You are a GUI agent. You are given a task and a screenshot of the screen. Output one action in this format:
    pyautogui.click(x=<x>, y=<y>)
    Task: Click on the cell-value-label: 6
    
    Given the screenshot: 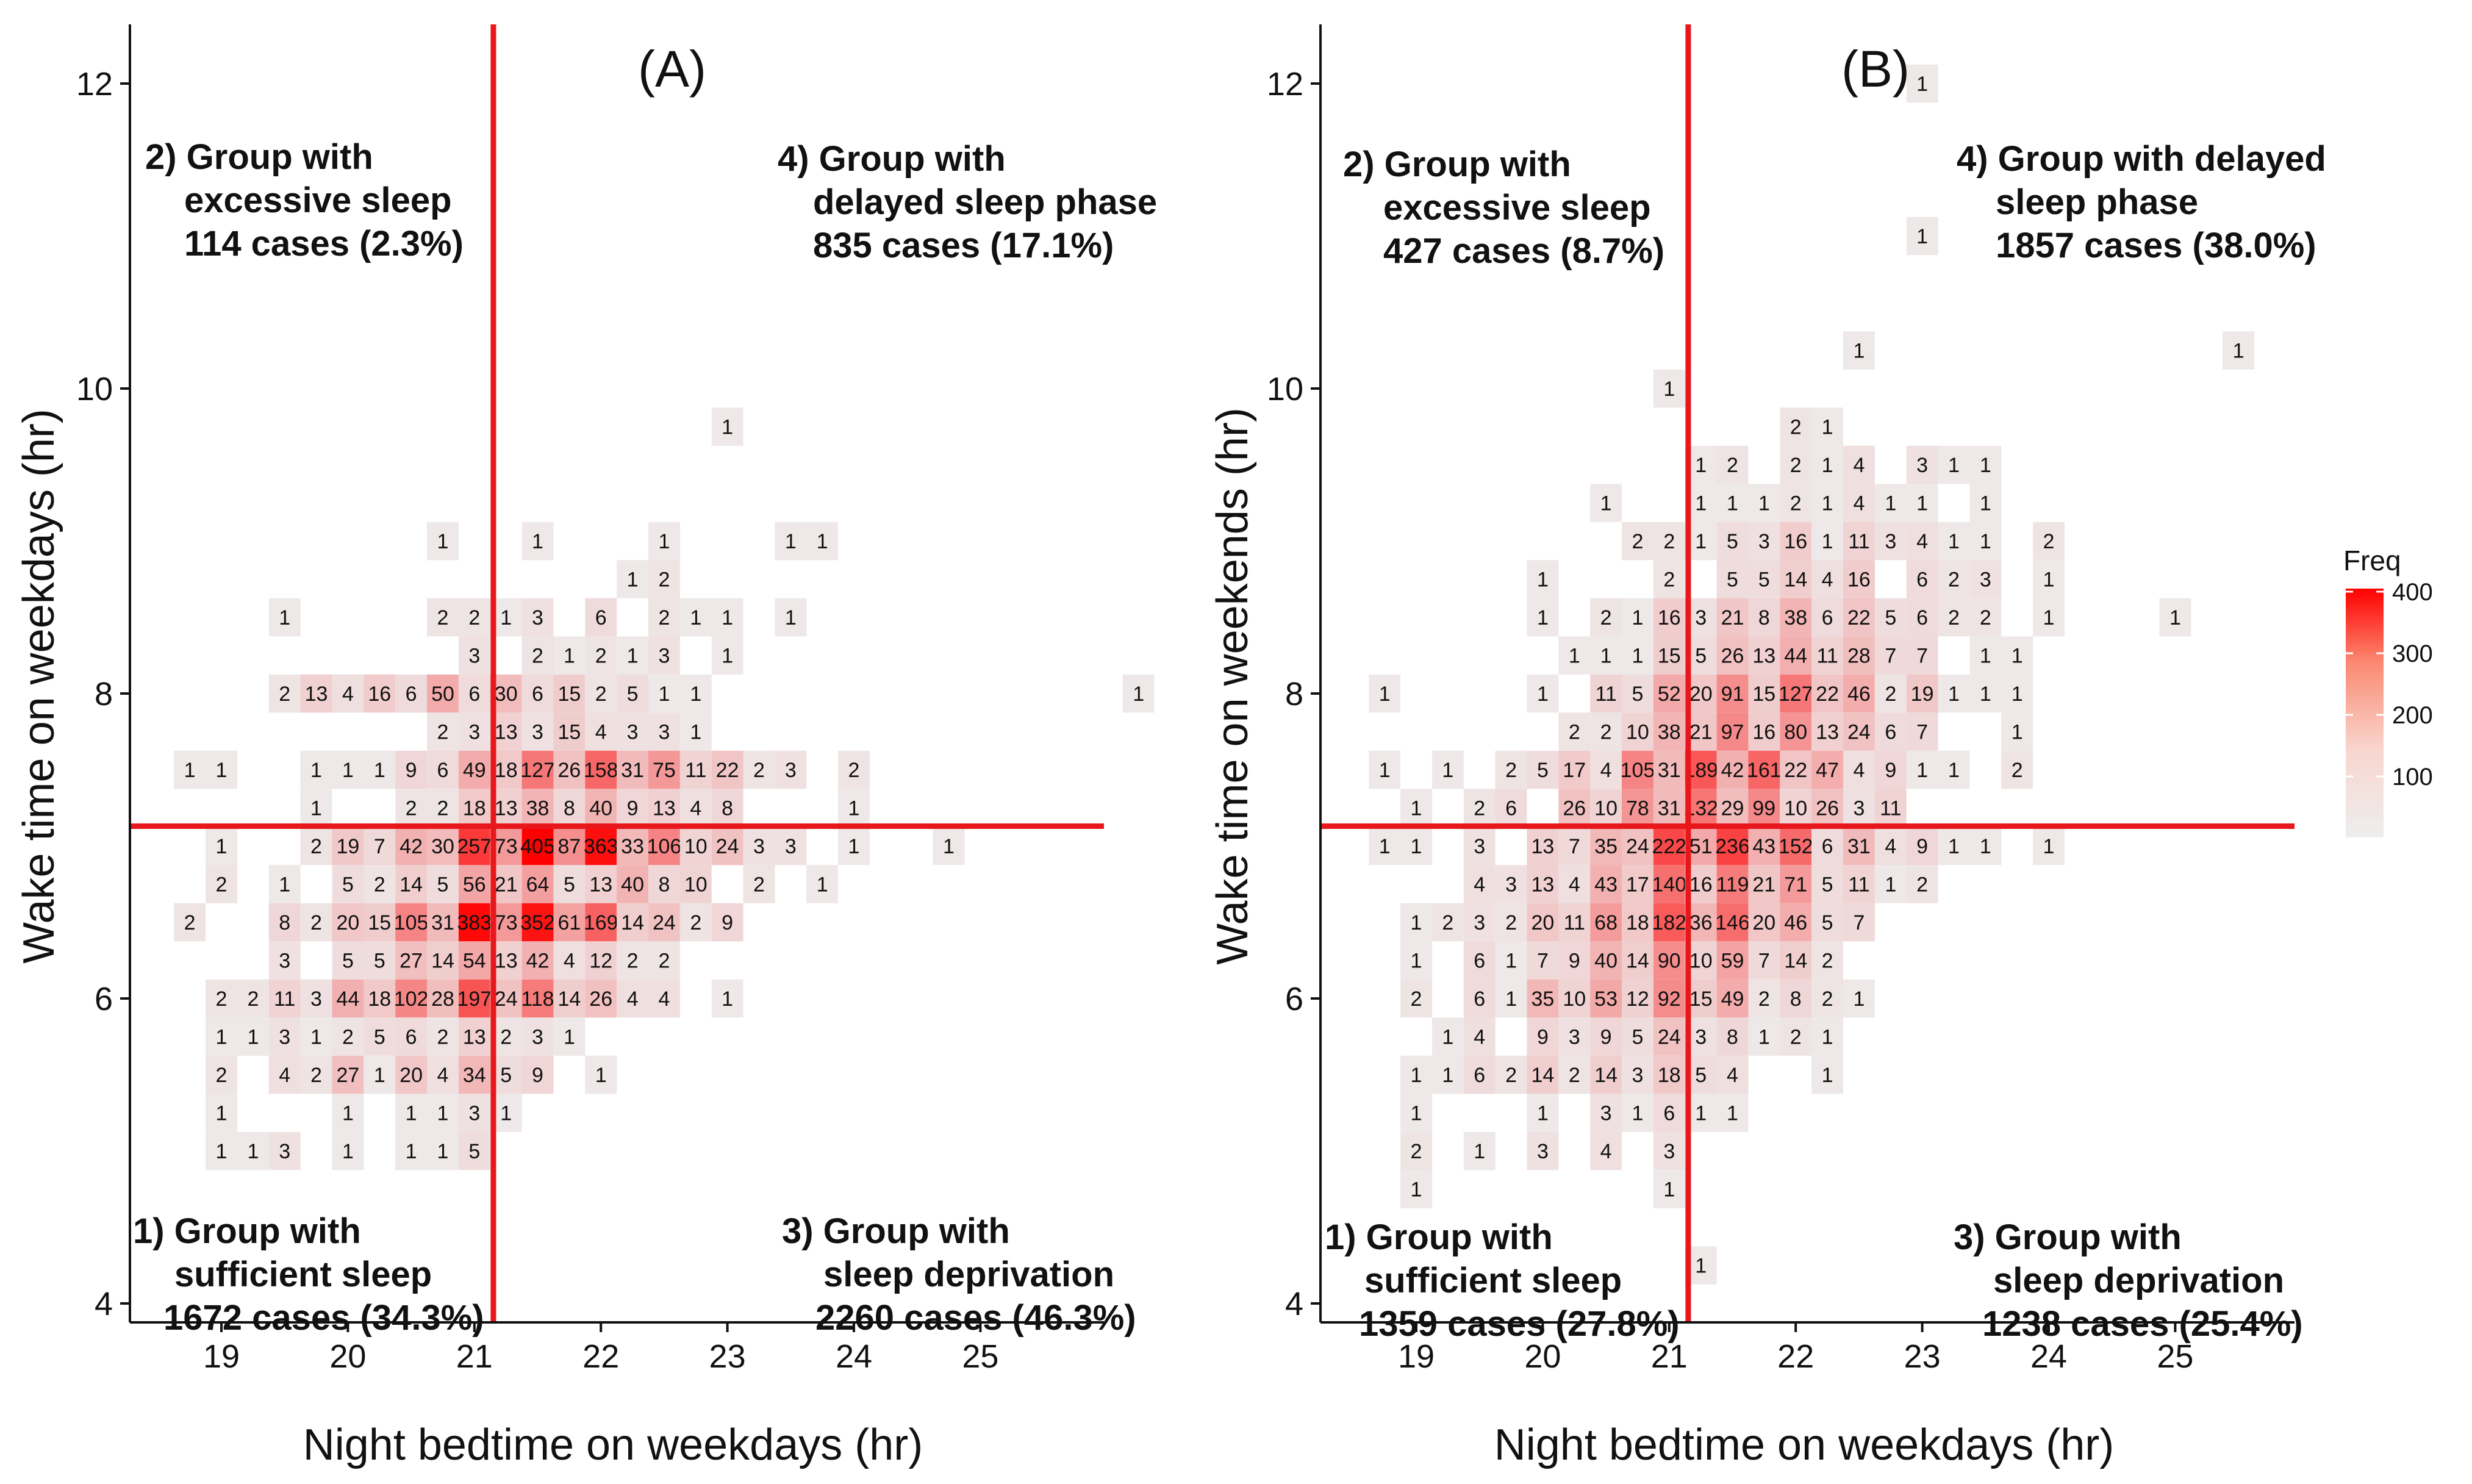 What is the action you would take?
    pyautogui.click(x=474, y=694)
    